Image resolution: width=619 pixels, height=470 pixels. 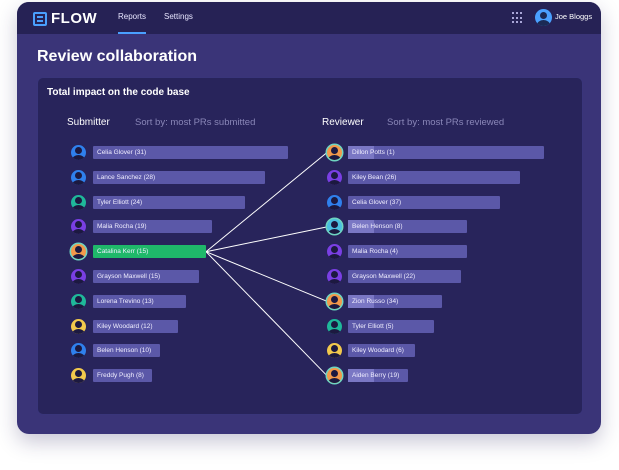 I want to click on submitter-label: Malia Rocha (19), so click(x=122, y=226).